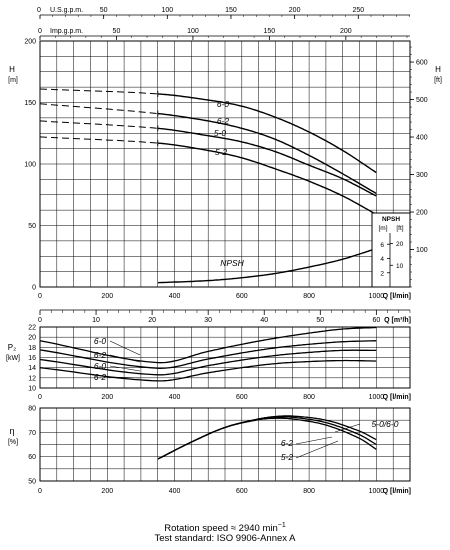 Image resolution: width=450 pixels, height=550 pixels. I want to click on m3h-tick-label: 20, so click(152, 320).